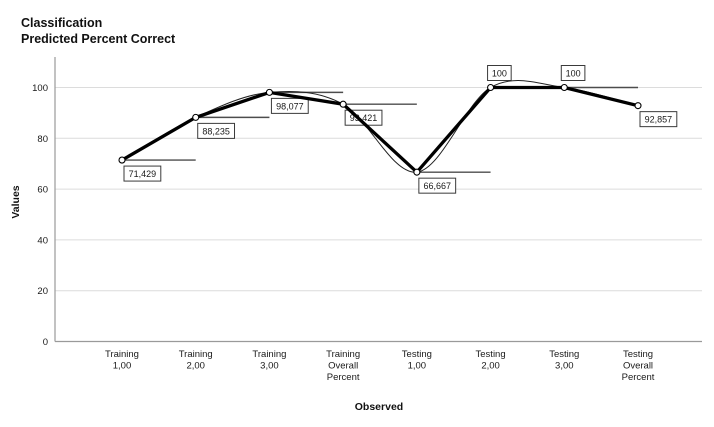 The height and width of the screenshot is (427, 714). I want to click on point-label: 88,235, so click(216, 131).